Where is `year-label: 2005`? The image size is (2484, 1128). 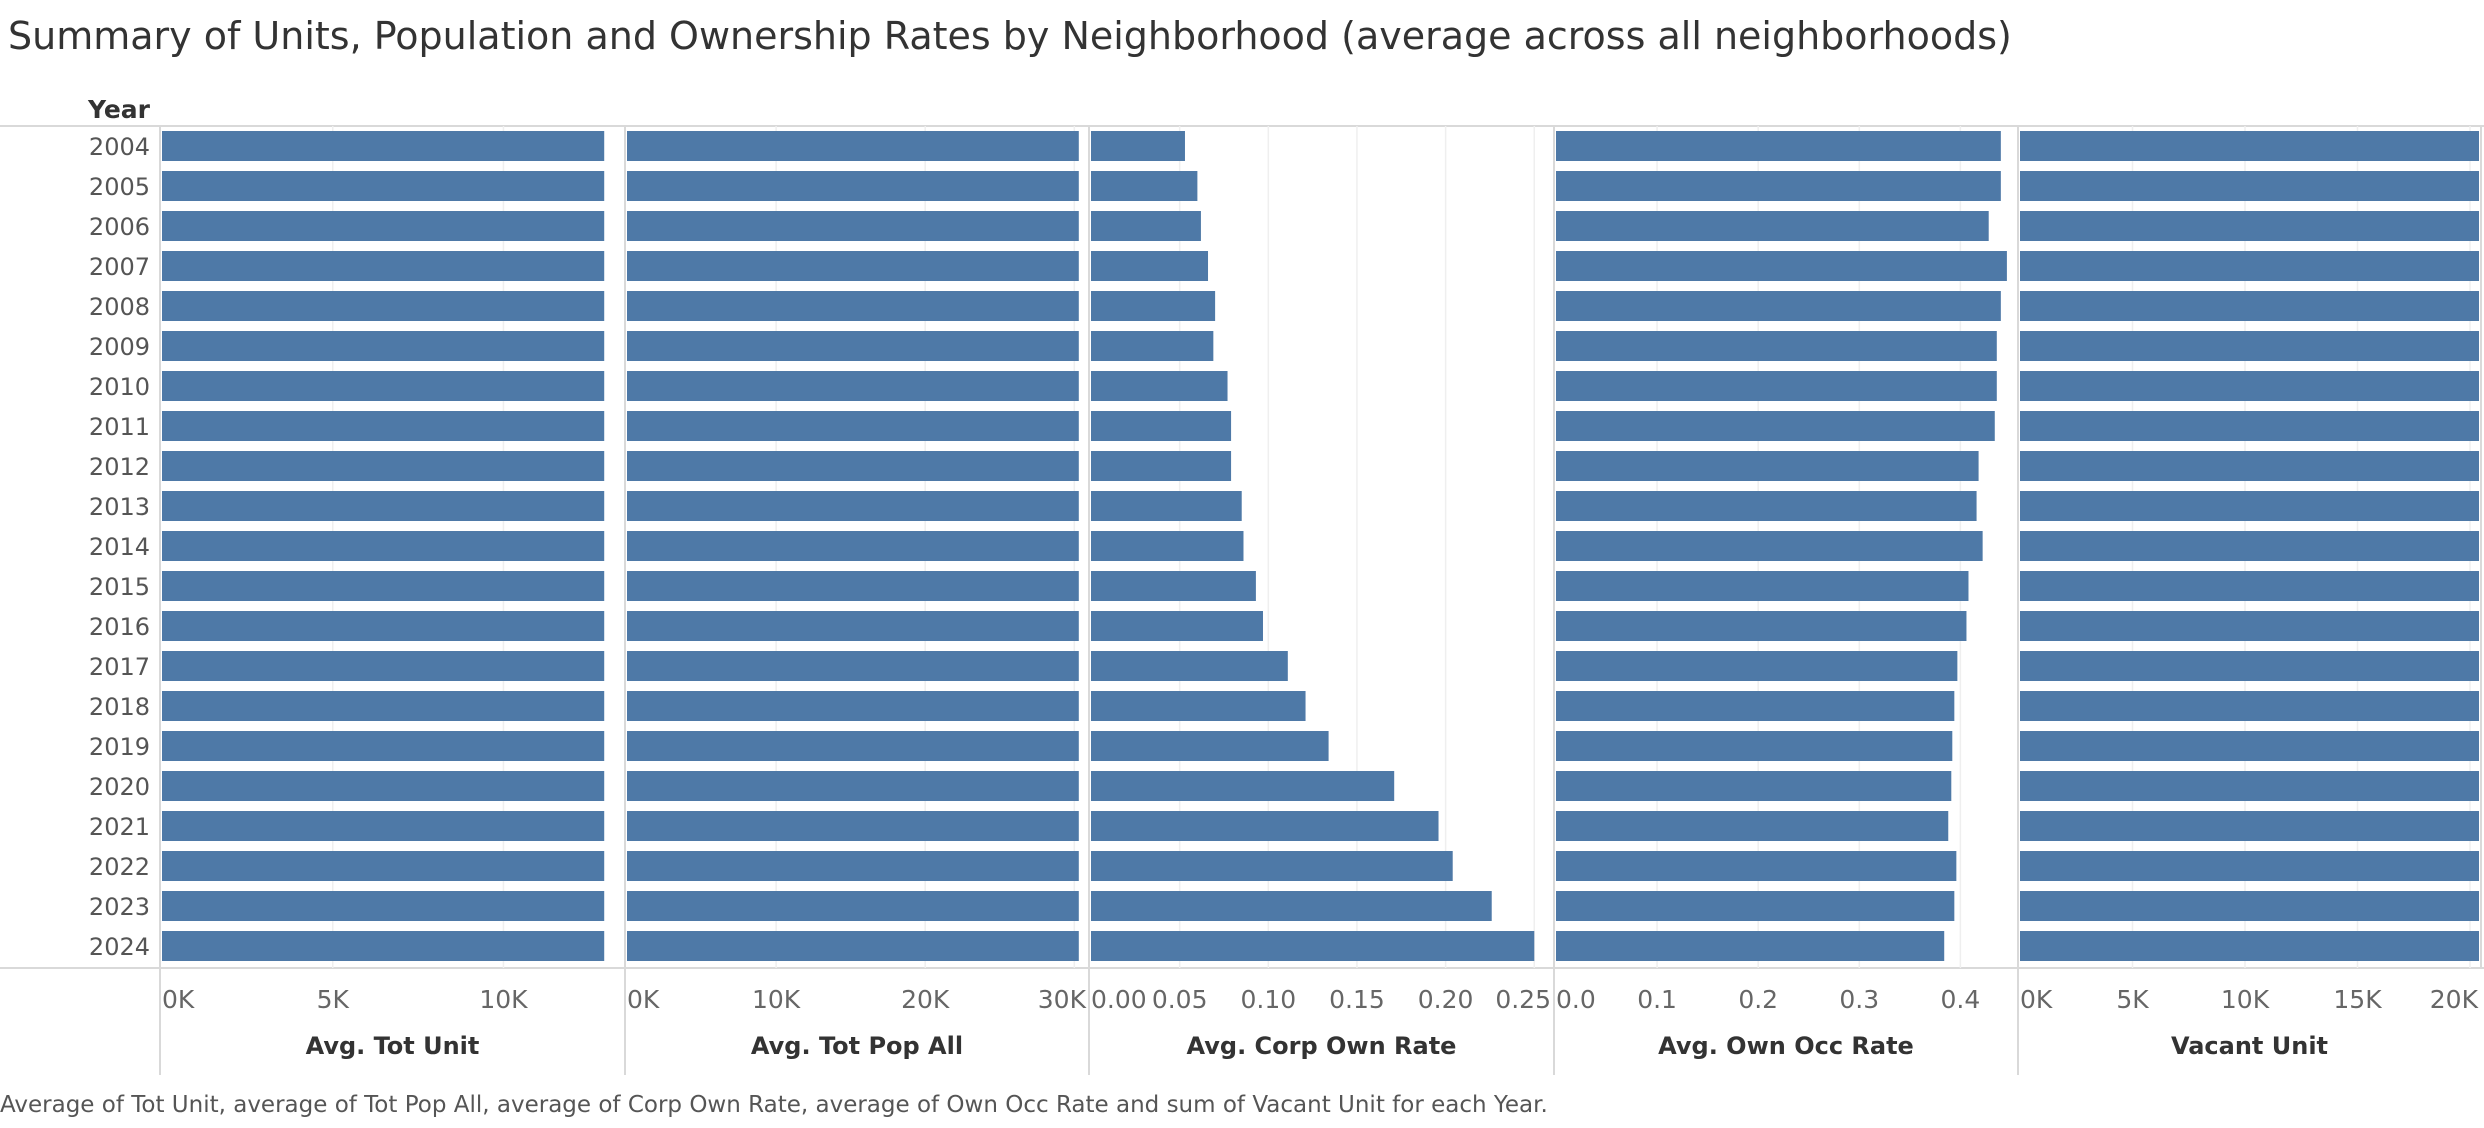
year-label: 2005 is located at coordinates (119, 187).